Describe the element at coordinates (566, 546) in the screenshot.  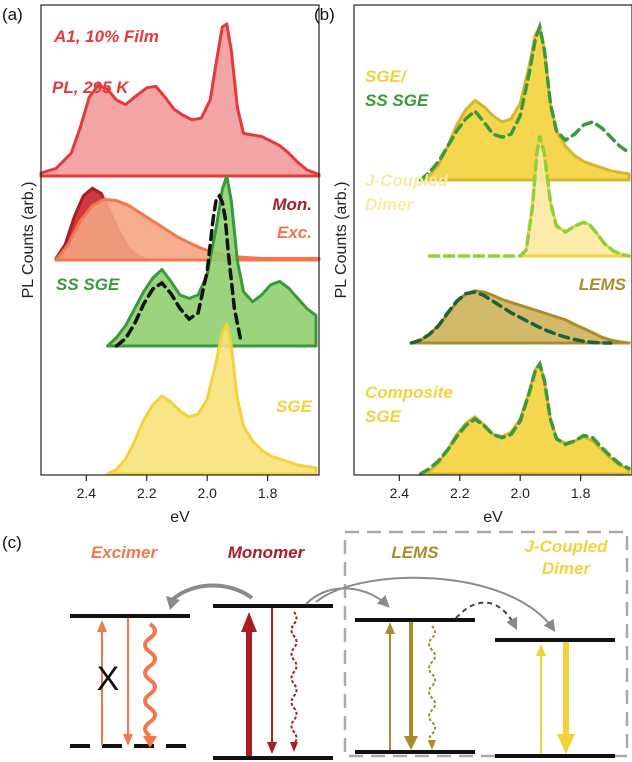
I see `jcoupled-label-line1: J-Coupled` at that location.